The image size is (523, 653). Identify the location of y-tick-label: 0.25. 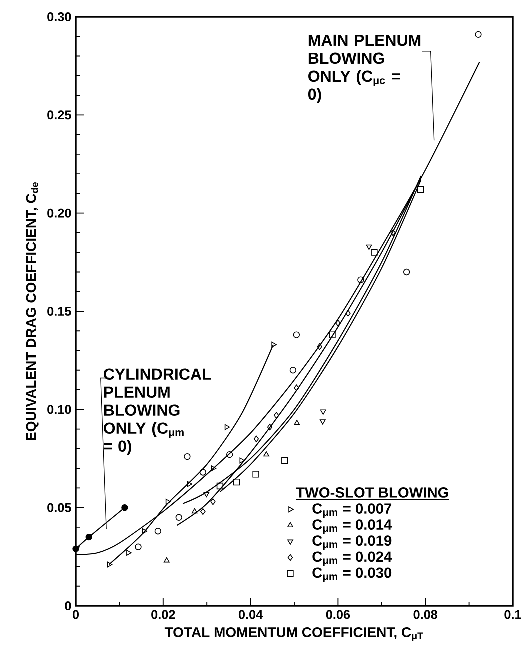
(60, 115).